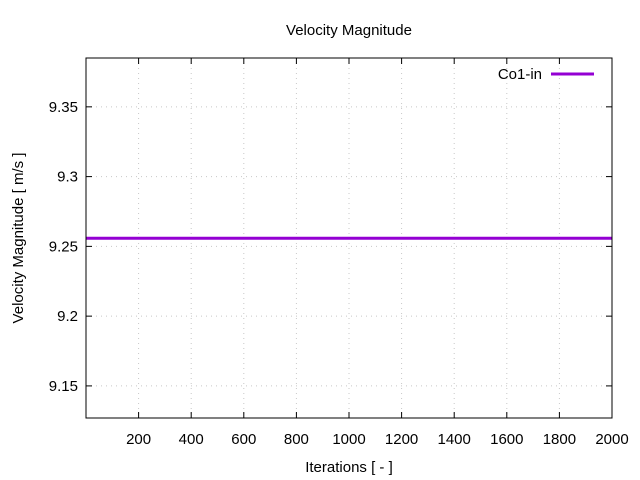 The height and width of the screenshot is (480, 640). I want to click on y-axis-label: Velocity Magnitude [ m/s ], so click(18, 238).